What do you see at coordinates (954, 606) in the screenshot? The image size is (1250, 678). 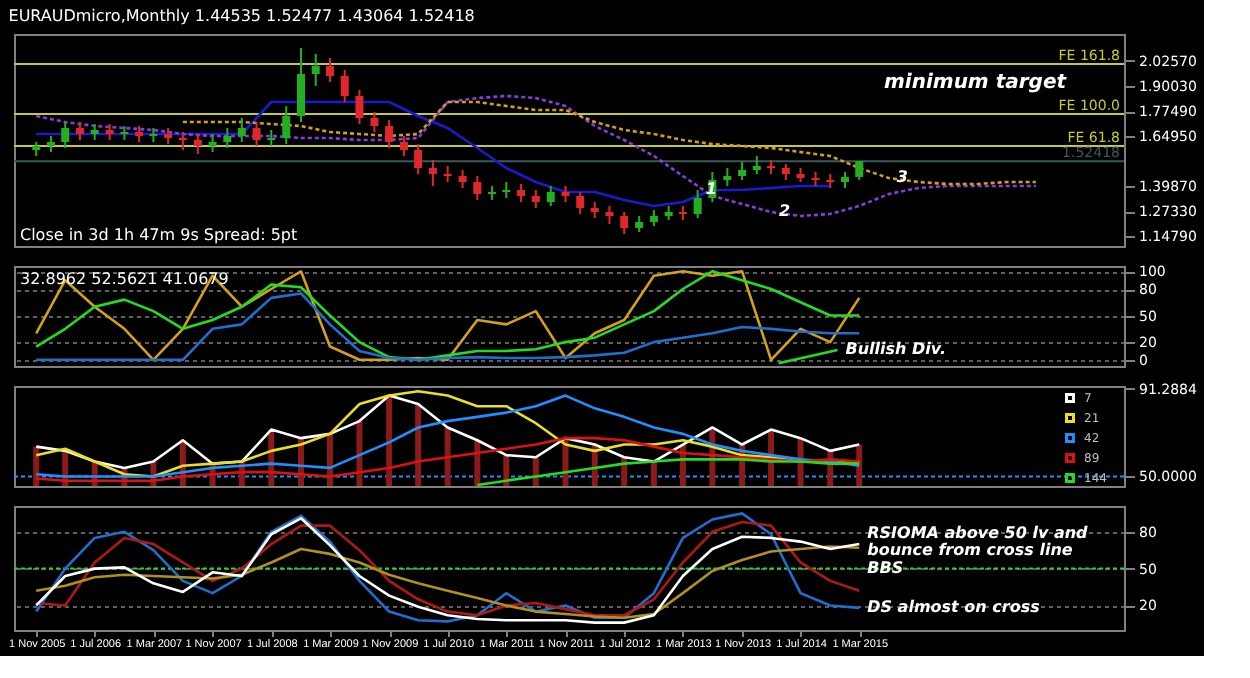 I see `annotation: DS almost on cross` at bounding box center [954, 606].